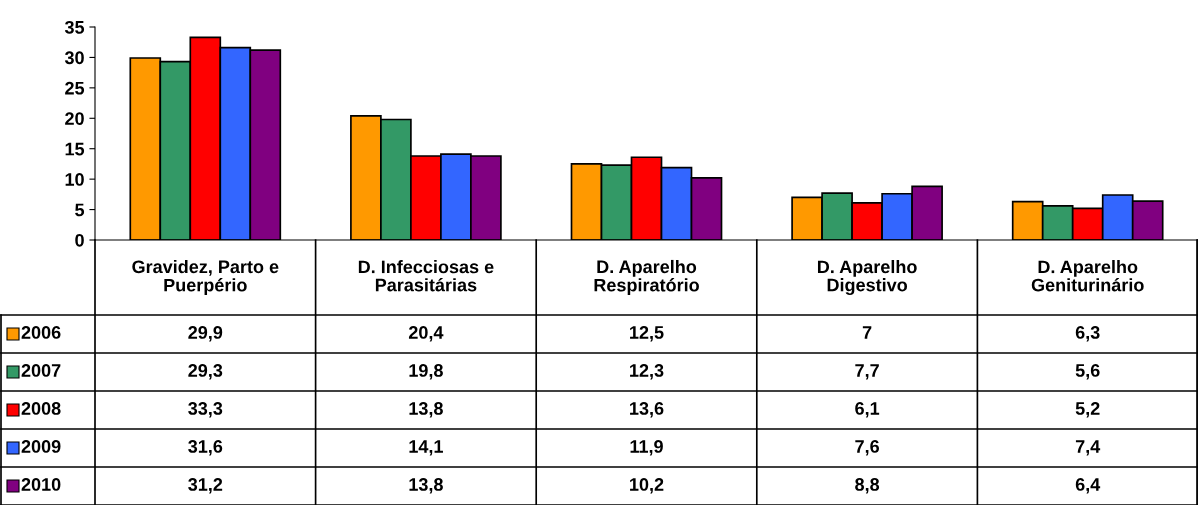 The height and width of the screenshot is (505, 1198). Describe the element at coordinates (74, 58) in the screenshot. I see `y-tick-label: 30` at that location.